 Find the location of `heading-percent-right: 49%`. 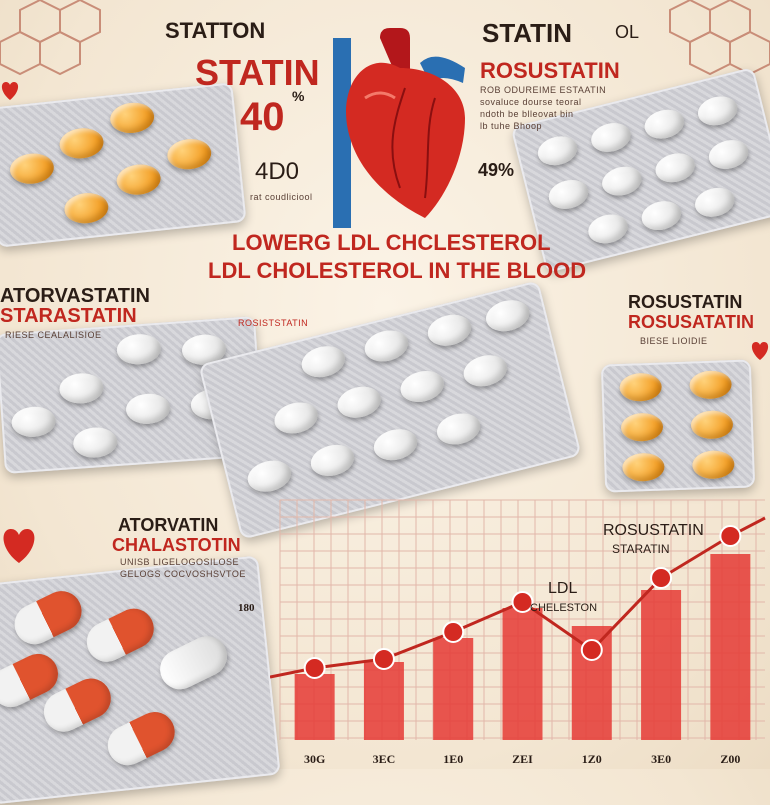

heading-percent-right: 49% is located at coordinates (496, 170).